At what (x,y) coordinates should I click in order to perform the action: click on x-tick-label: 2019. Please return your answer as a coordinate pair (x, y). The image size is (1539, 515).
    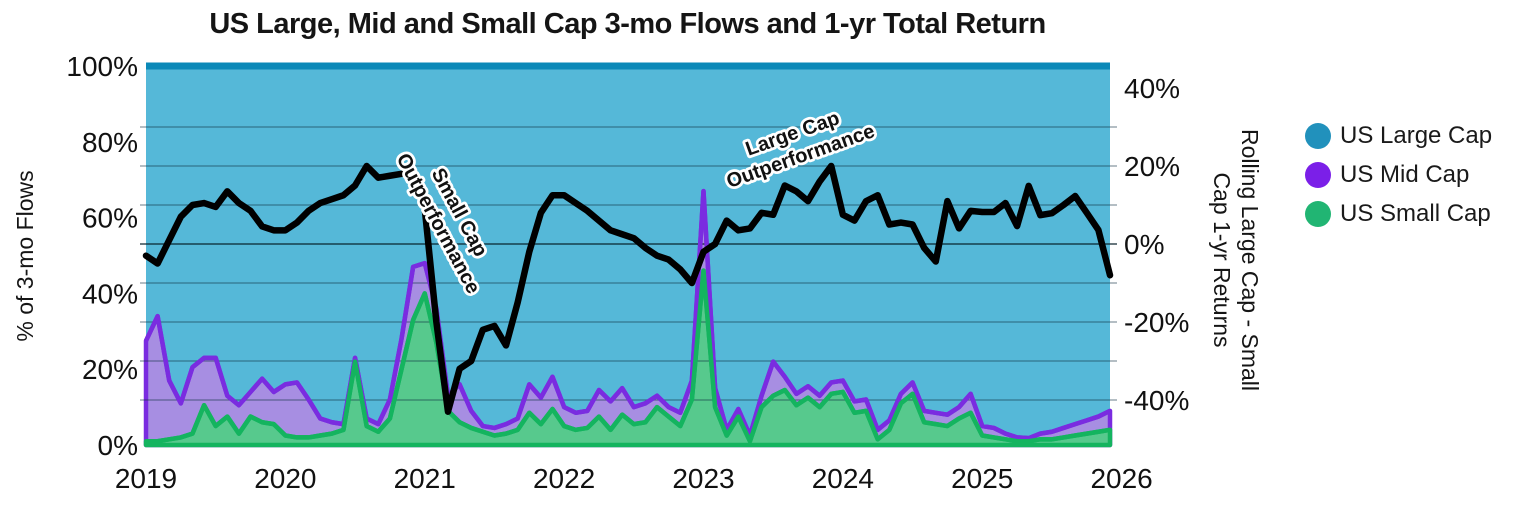
    Looking at the image, I should click on (146, 478).